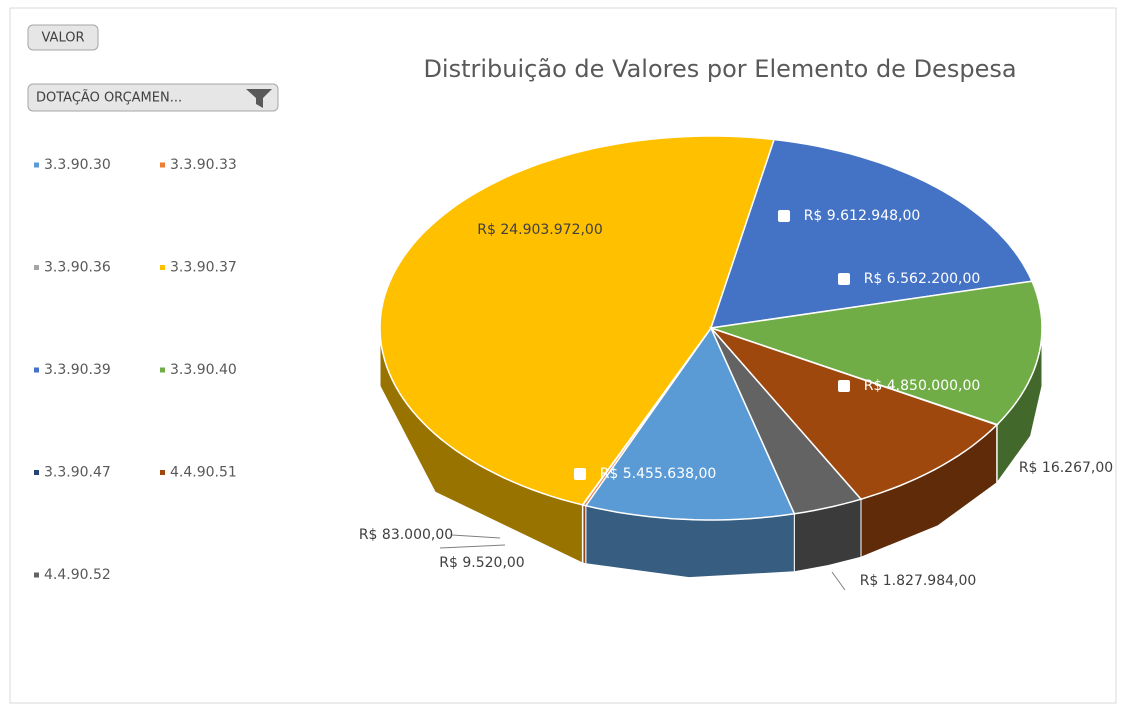  What do you see at coordinates (77, 165) in the screenshot?
I see `legend-label: 3.3.90.30` at bounding box center [77, 165].